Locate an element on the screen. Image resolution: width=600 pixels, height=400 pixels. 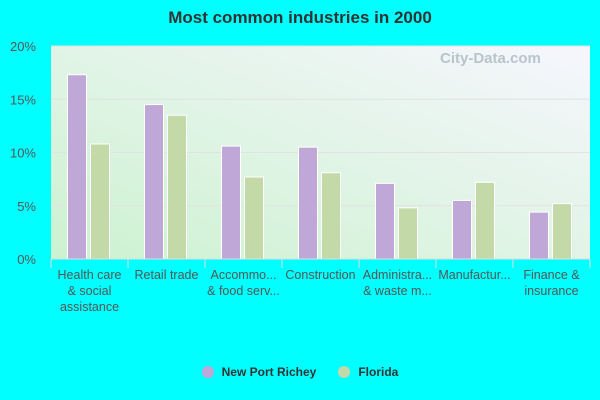
x-tick-label: Health care is located at coordinates (90, 275).